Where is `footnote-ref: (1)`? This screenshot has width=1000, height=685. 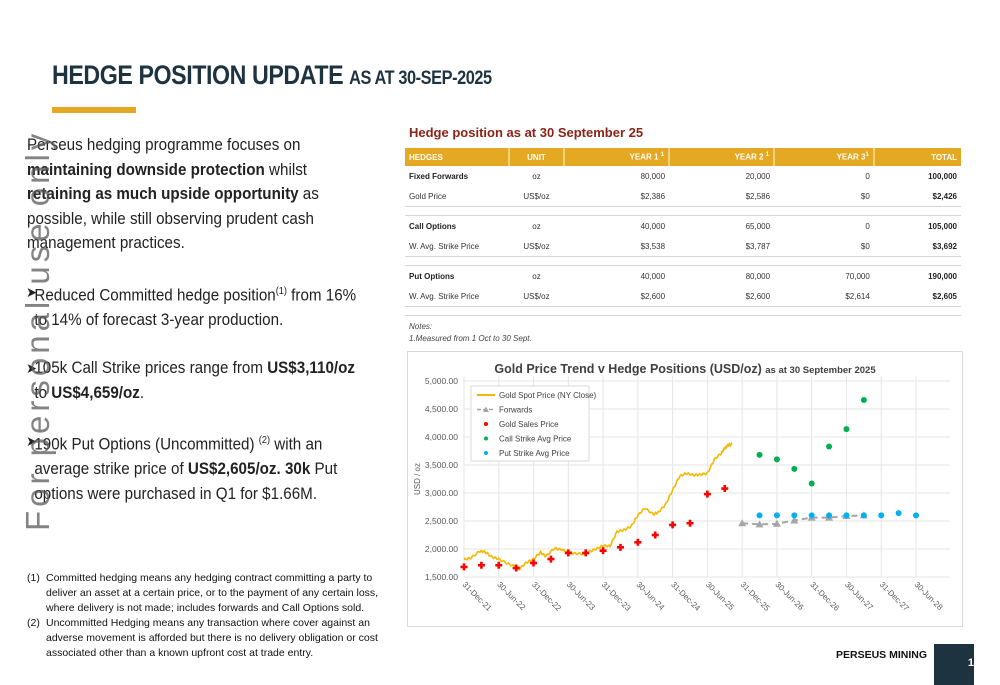
footnote-ref: (1) is located at coordinates (281, 291).